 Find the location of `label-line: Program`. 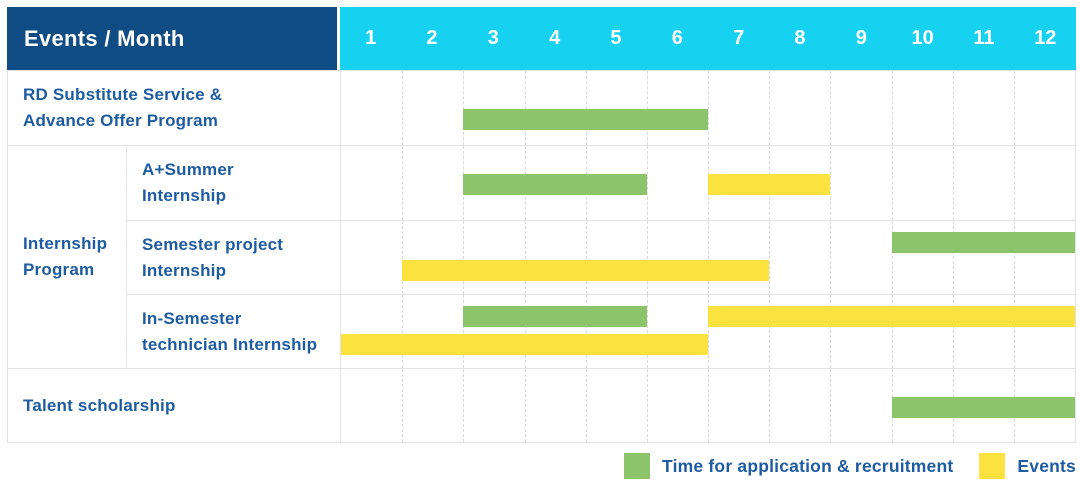

label-line: Program is located at coordinates (59, 269).